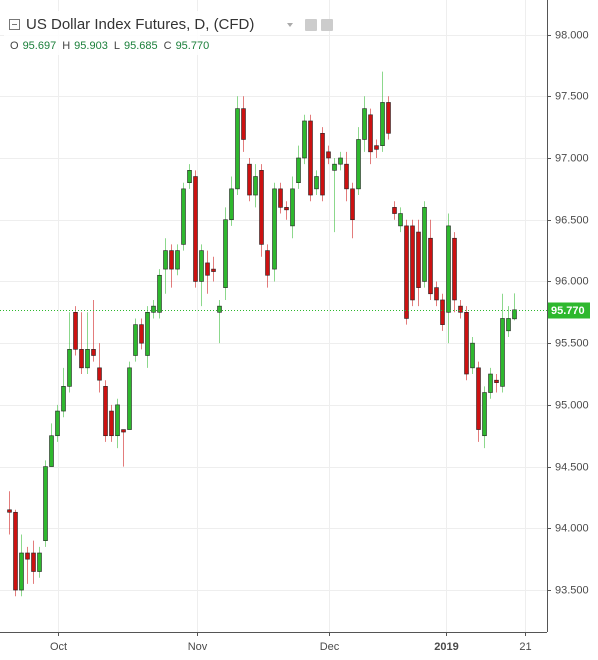 The width and height of the screenshot is (598, 660). What do you see at coordinates (91, 46) in the screenshot?
I see `ohlc-value: 95.903` at bounding box center [91, 46].